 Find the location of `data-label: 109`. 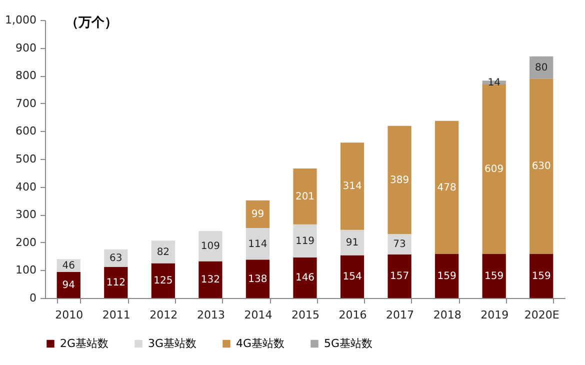

data-label: 109 is located at coordinates (210, 246).